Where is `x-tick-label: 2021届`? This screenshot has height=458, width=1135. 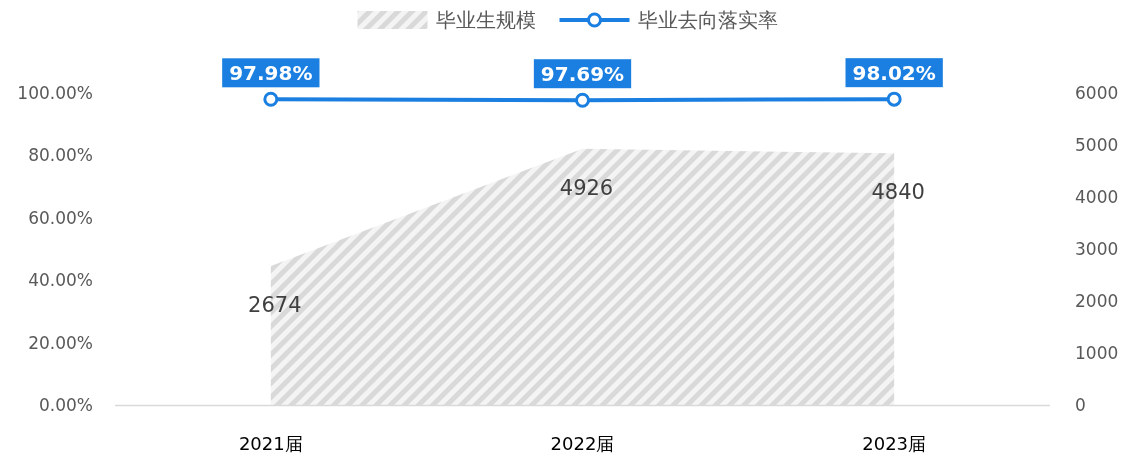 x-tick-label: 2021届 is located at coordinates (270, 443).